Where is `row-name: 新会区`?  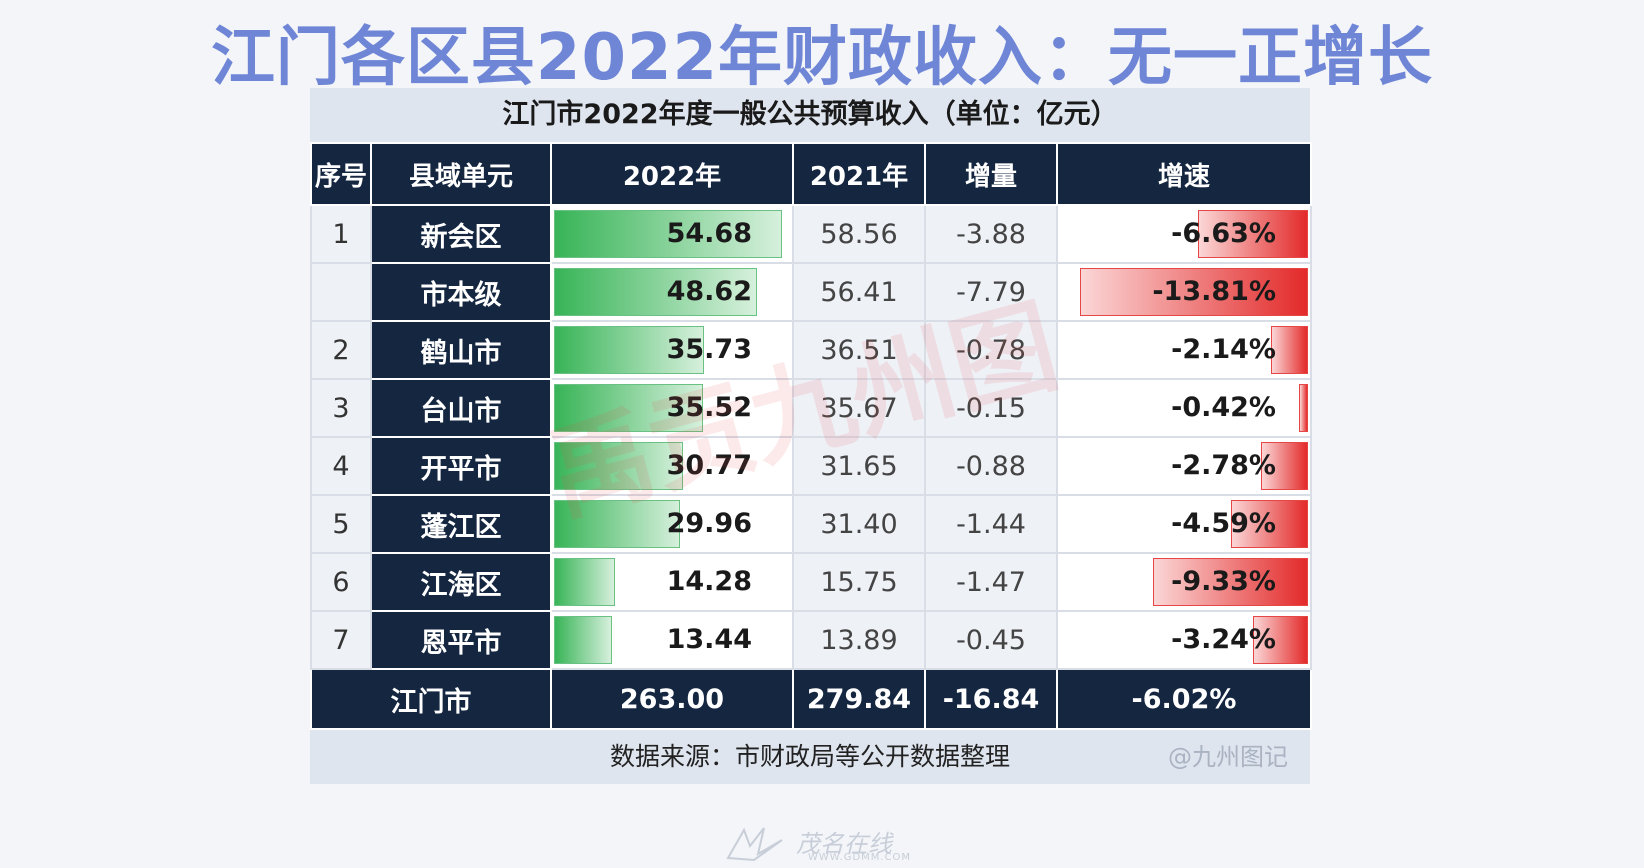
row-name: 新会区 is located at coordinates (461, 234).